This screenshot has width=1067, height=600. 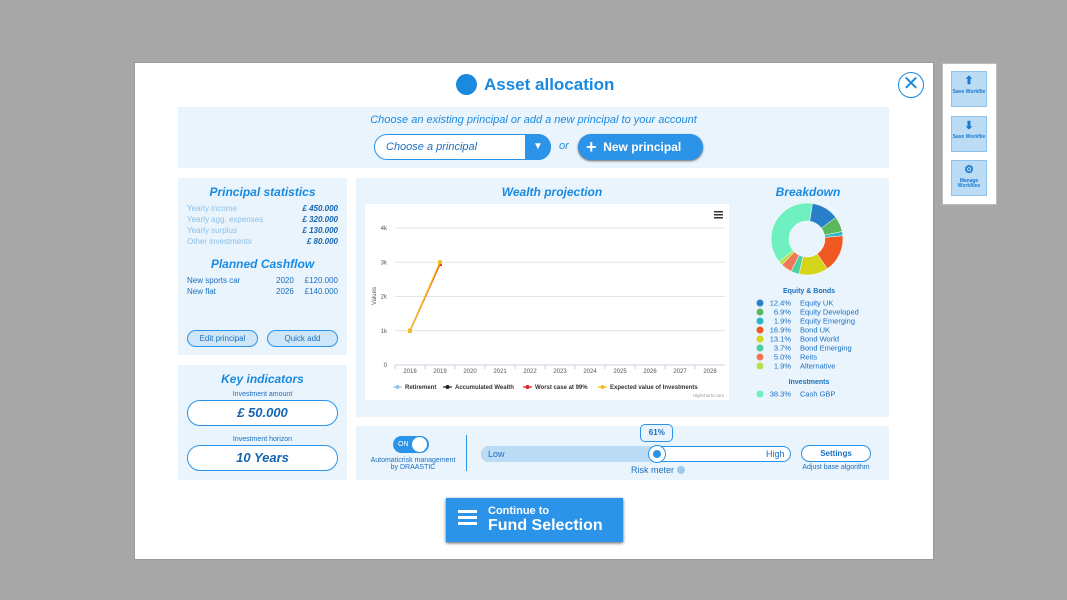 I want to click on indicator-value: £ 50.000, so click(x=262, y=413).